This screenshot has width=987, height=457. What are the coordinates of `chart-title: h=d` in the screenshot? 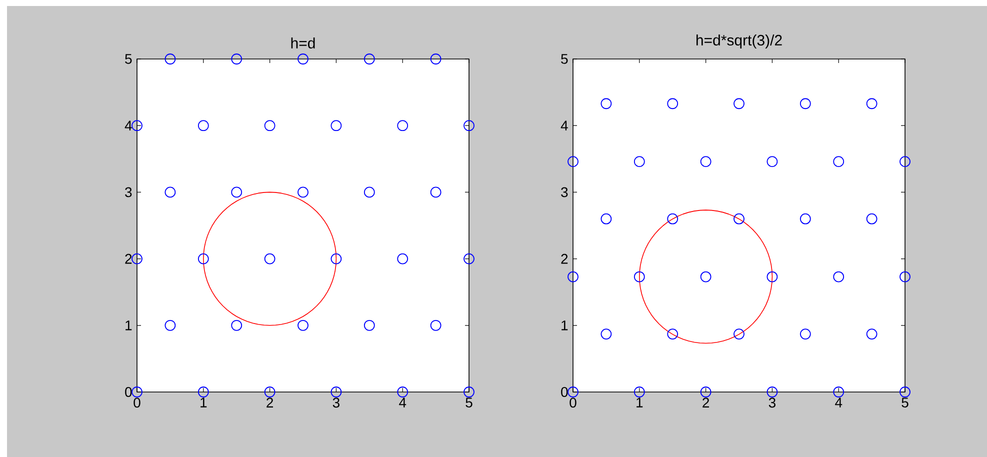 It's located at (303, 42).